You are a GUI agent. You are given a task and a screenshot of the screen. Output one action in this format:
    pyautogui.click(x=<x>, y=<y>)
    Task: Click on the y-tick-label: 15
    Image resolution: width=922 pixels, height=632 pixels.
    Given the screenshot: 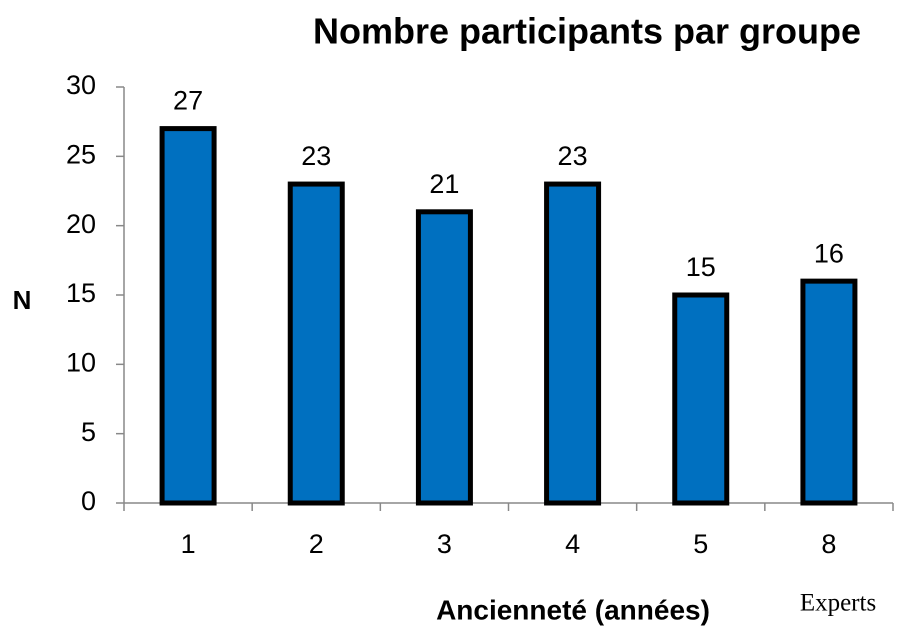 What is the action you would take?
    pyautogui.click(x=81, y=293)
    